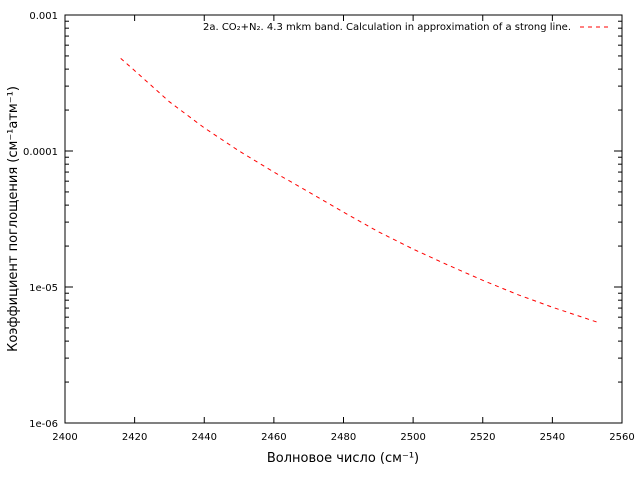 The height and width of the screenshot is (480, 640). What do you see at coordinates (343, 458) in the screenshot?
I see `x-axis-title: Волновое число (см⁻¹)` at bounding box center [343, 458].